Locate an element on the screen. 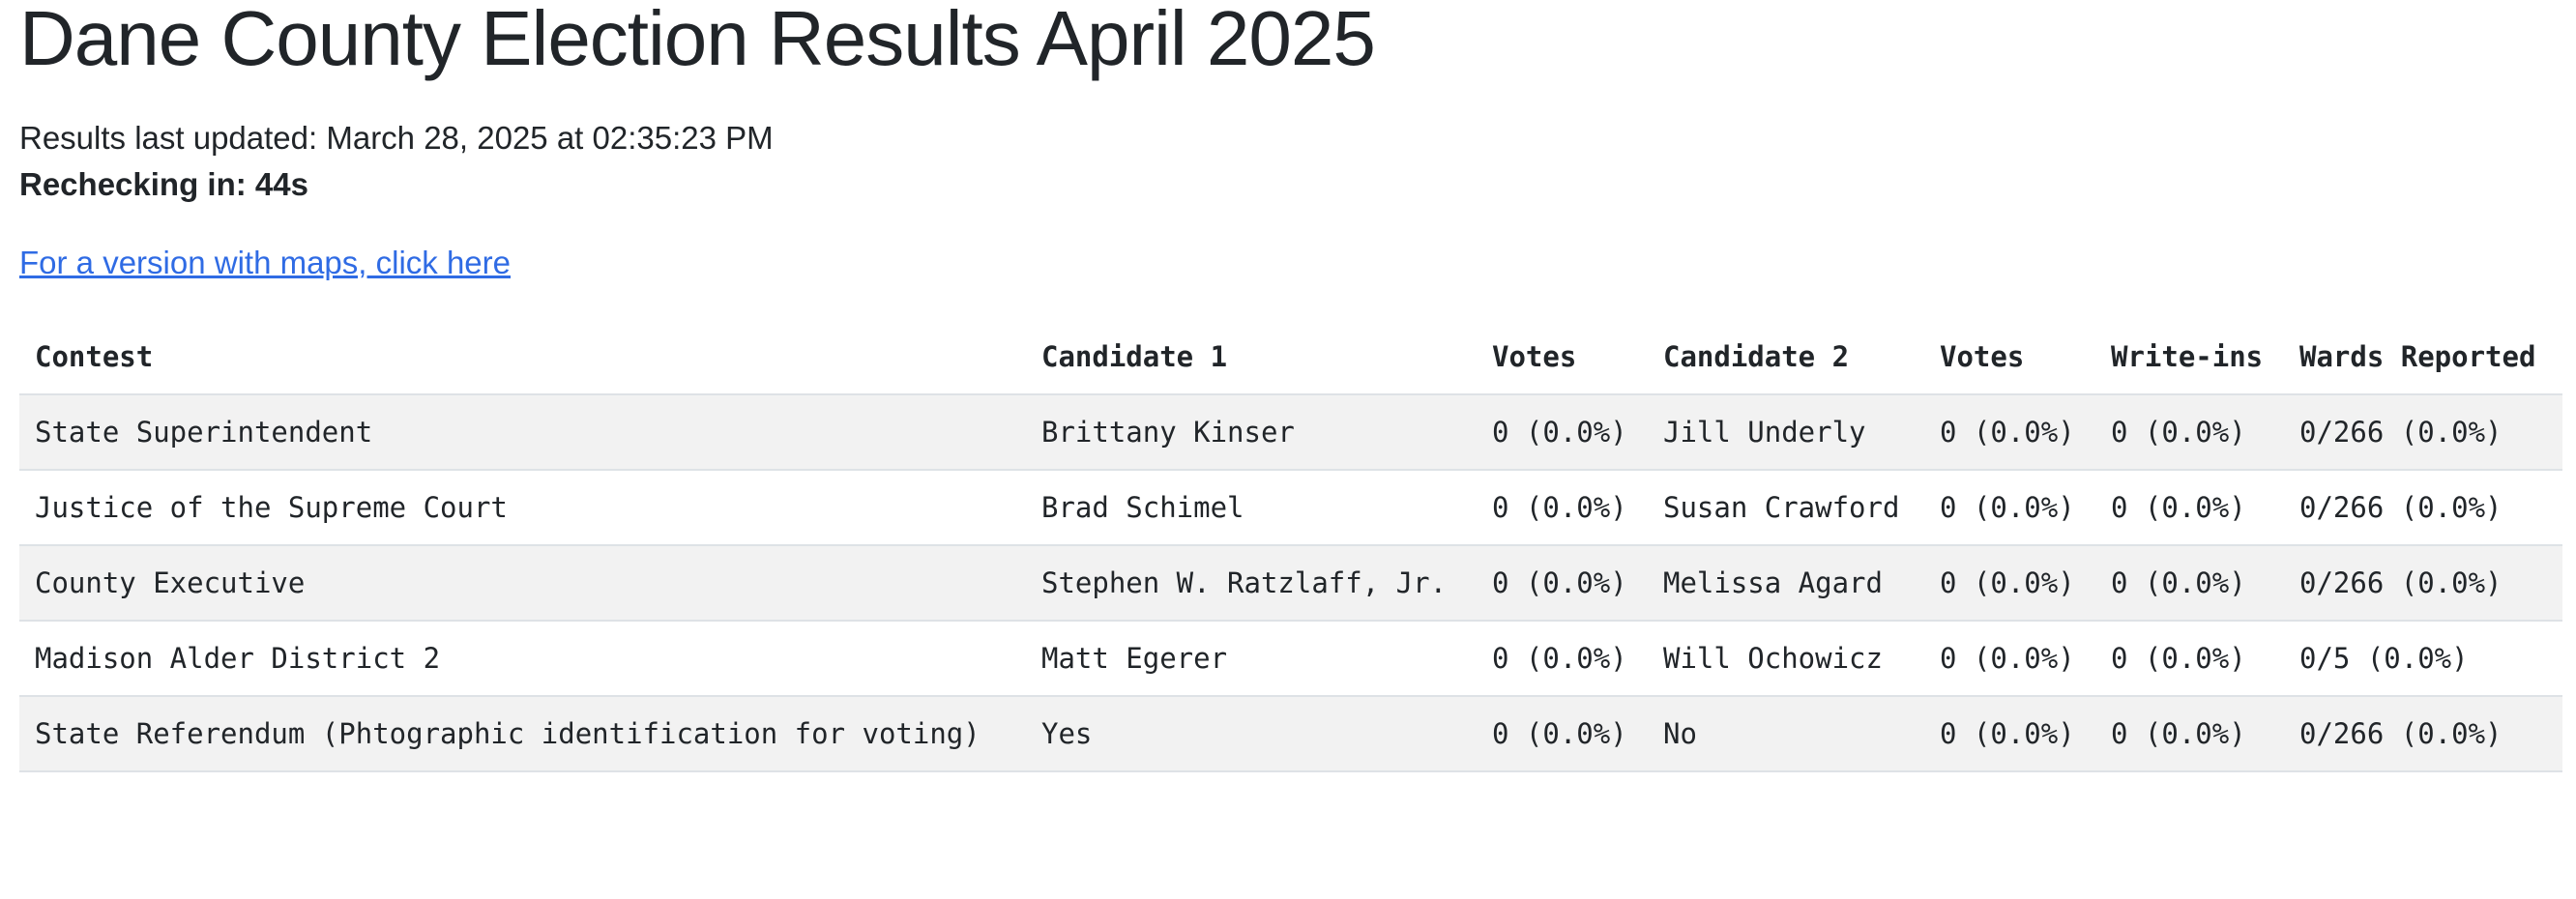 The height and width of the screenshot is (899, 2576). maps-version-link: For a version with maps, click here is located at coordinates (265, 262).